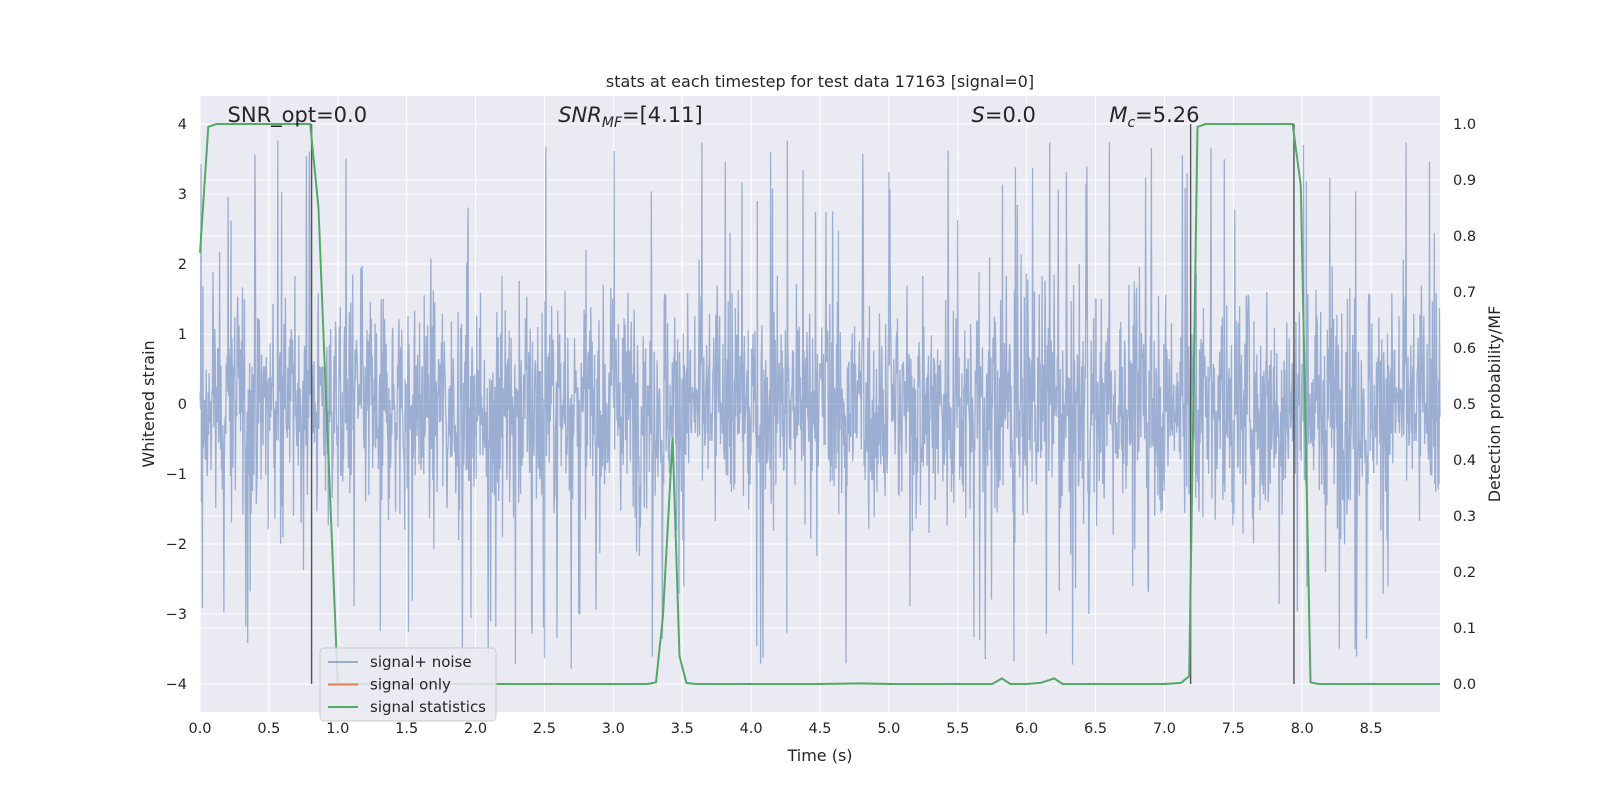 This screenshot has height=800, width=1600. What do you see at coordinates (1464, 349) in the screenshot?
I see `y-right-tick-label: 0.6` at bounding box center [1464, 349].